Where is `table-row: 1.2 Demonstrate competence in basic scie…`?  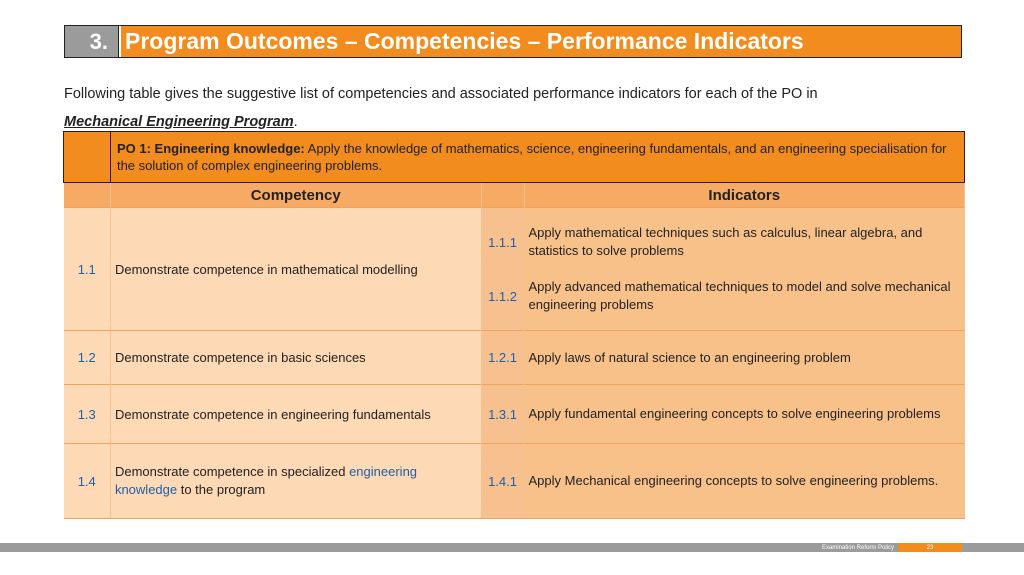 table-row: 1.2 Demonstrate competence in basic scie… is located at coordinates (514, 357).